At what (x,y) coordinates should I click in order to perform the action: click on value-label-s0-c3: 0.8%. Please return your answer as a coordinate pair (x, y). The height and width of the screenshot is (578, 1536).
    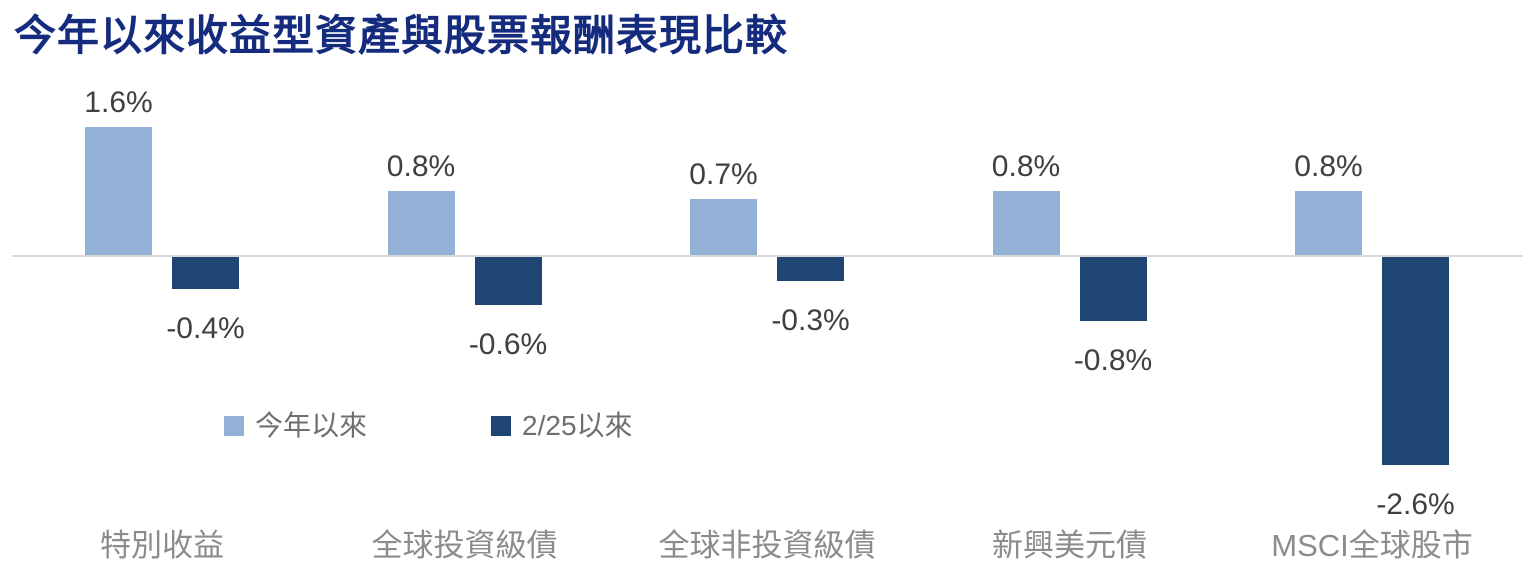
    Looking at the image, I should click on (1026, 166).